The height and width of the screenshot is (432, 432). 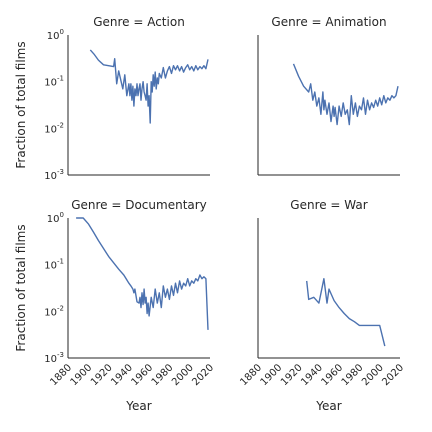 I want to click on panel-war-xtick-label: 1940, so click(x=312, y=375).